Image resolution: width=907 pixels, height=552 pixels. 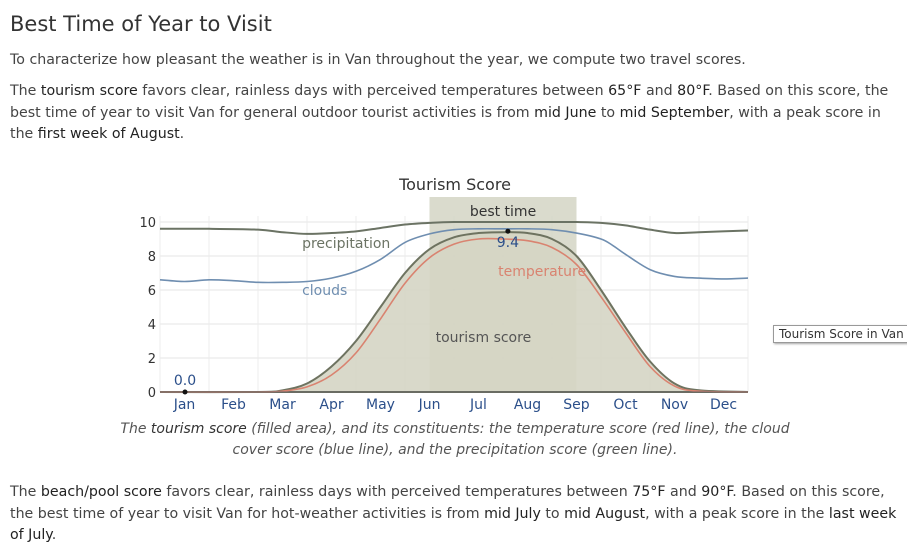 I want to click on x-tick-label: Jul, so click(x=478, y=405).